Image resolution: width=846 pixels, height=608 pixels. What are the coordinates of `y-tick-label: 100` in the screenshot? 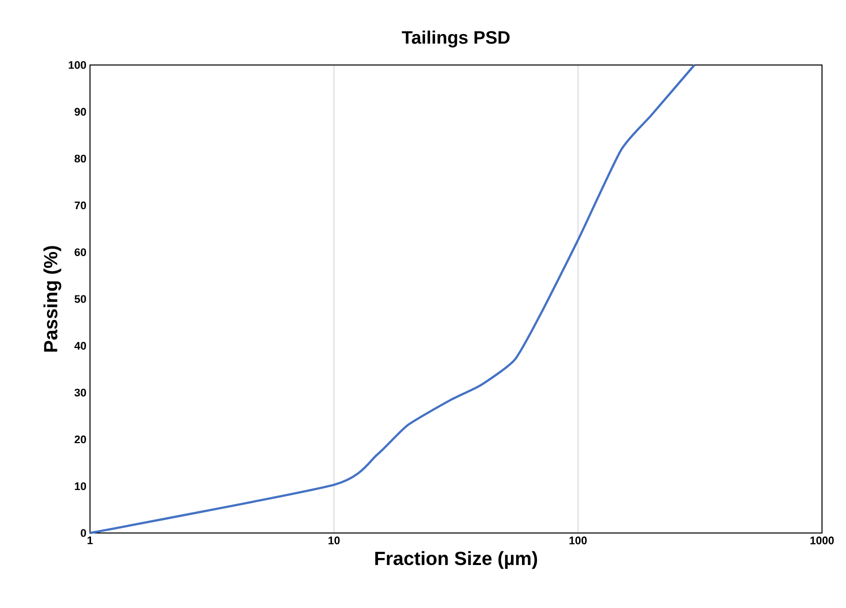 It's located at (77, 65).